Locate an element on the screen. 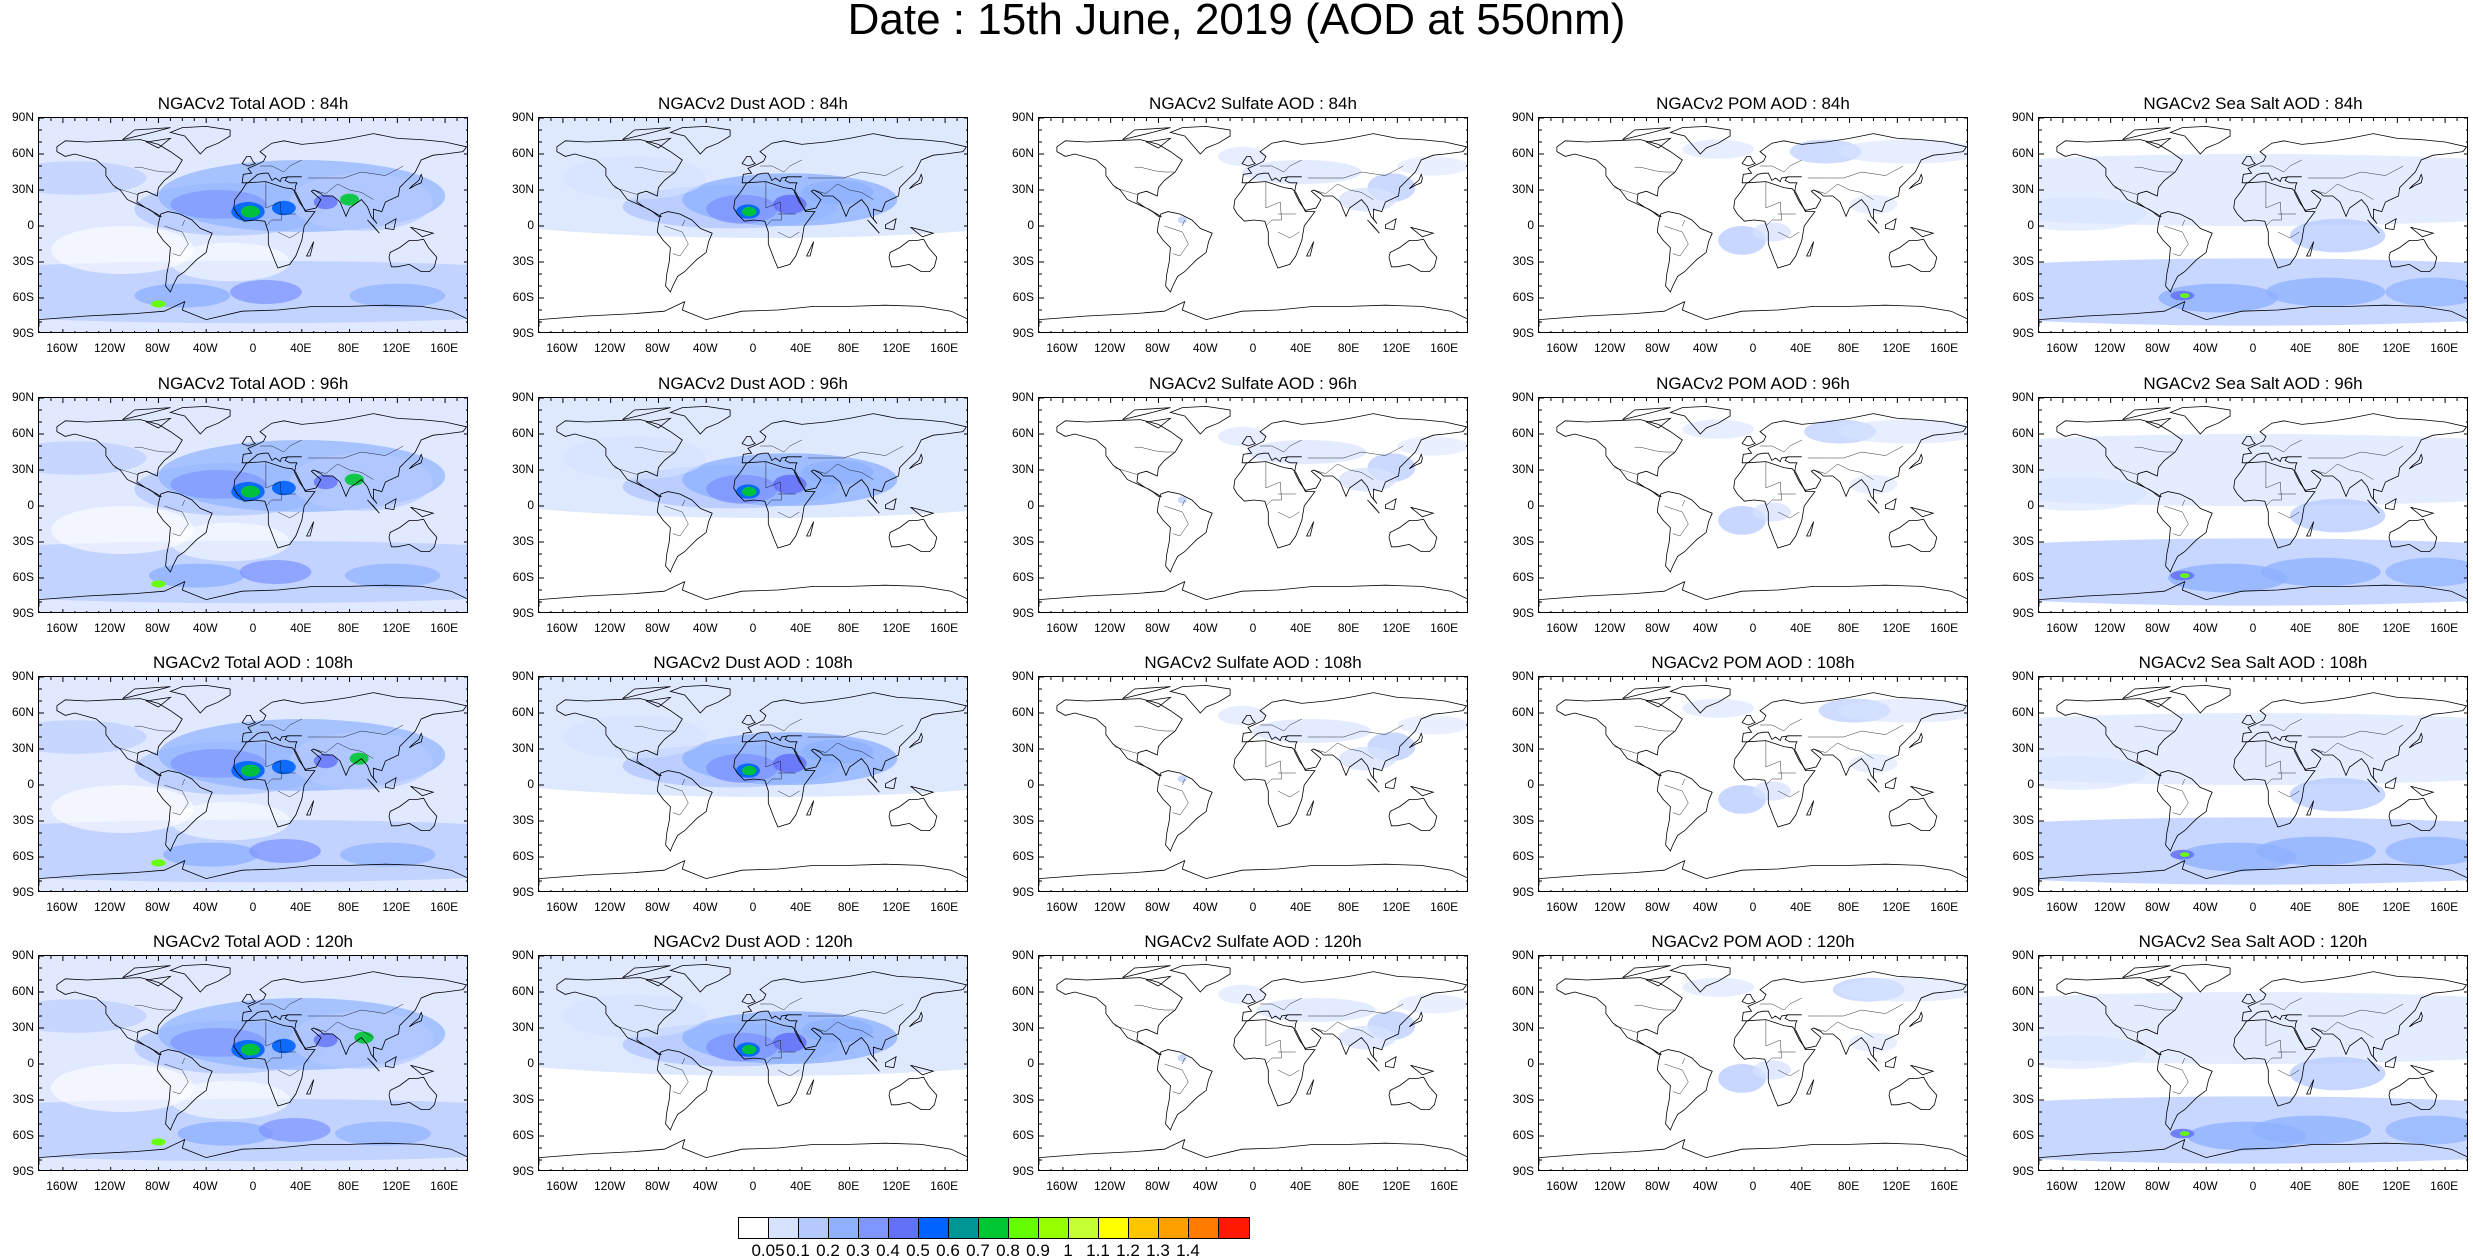 The image size is (2473, 1260). lon-tick-label: 80E is located at coordinates (348, 348).